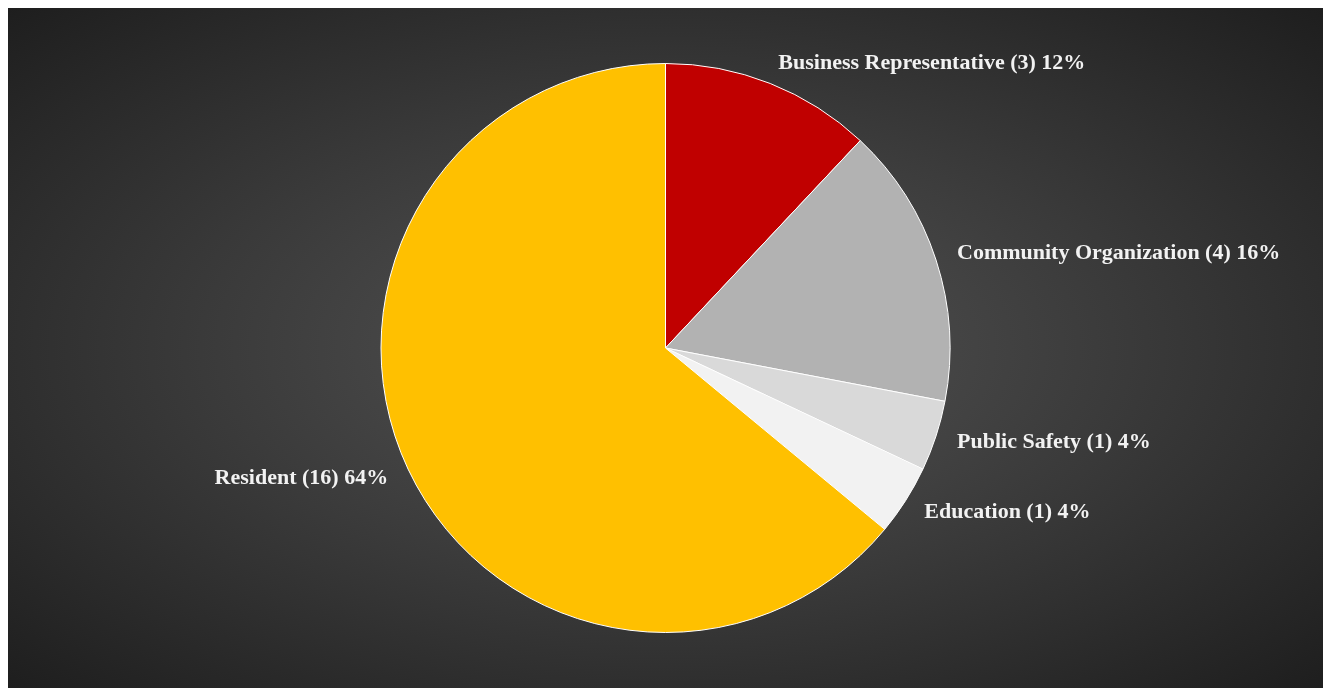  I want to click on slice-label: Community Organization (4) 16%, so click(1119, 251).